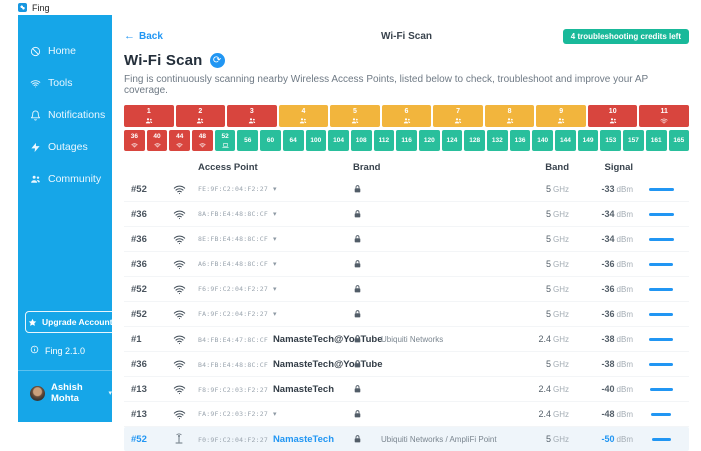  What do you see at coordinates (65, 115) in the screenshot?
I see `sidebar-item-notifications: Notifications` at bounding box center [65, 115].